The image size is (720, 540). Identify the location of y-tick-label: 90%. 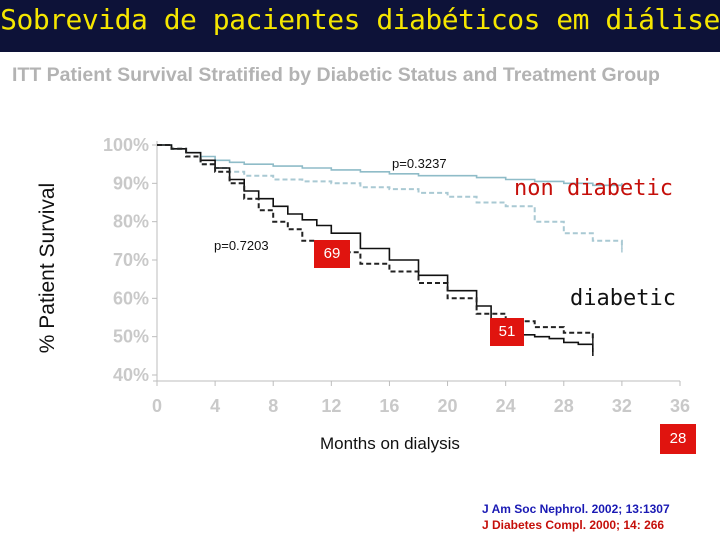
(131, 183).